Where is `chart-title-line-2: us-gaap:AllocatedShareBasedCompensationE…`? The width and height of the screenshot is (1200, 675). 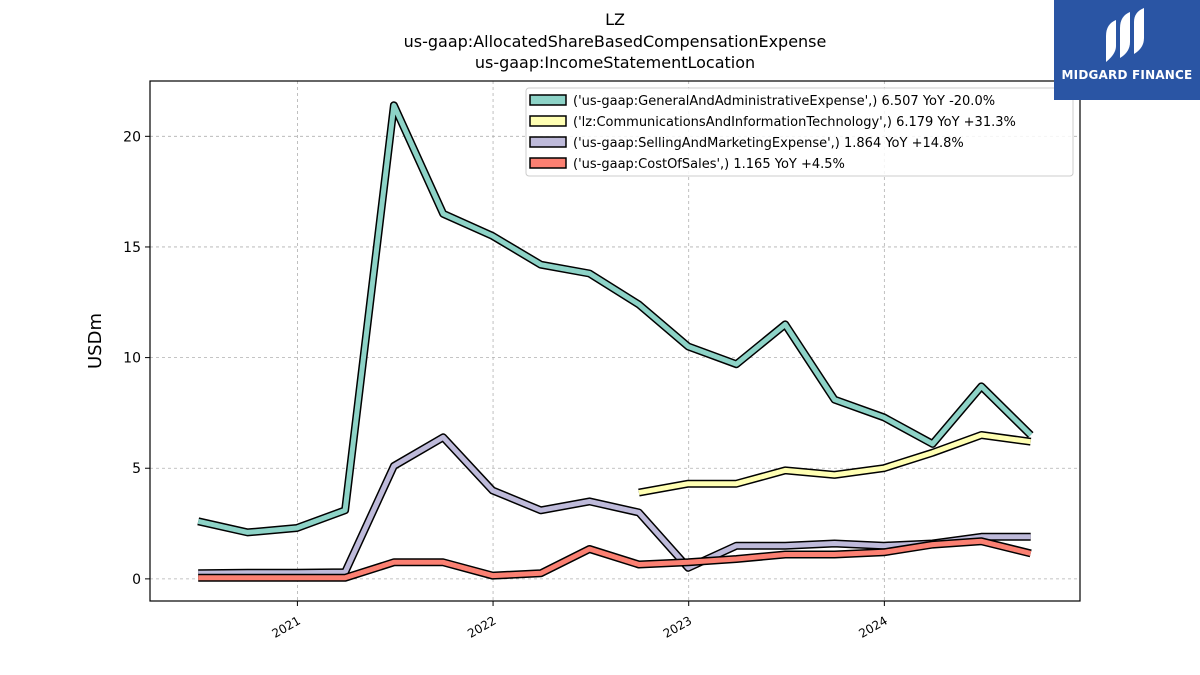
chart-title-line-2: us-gaap:AllocatedShareBasedCompensationE… is located at coordinates (615, 41).